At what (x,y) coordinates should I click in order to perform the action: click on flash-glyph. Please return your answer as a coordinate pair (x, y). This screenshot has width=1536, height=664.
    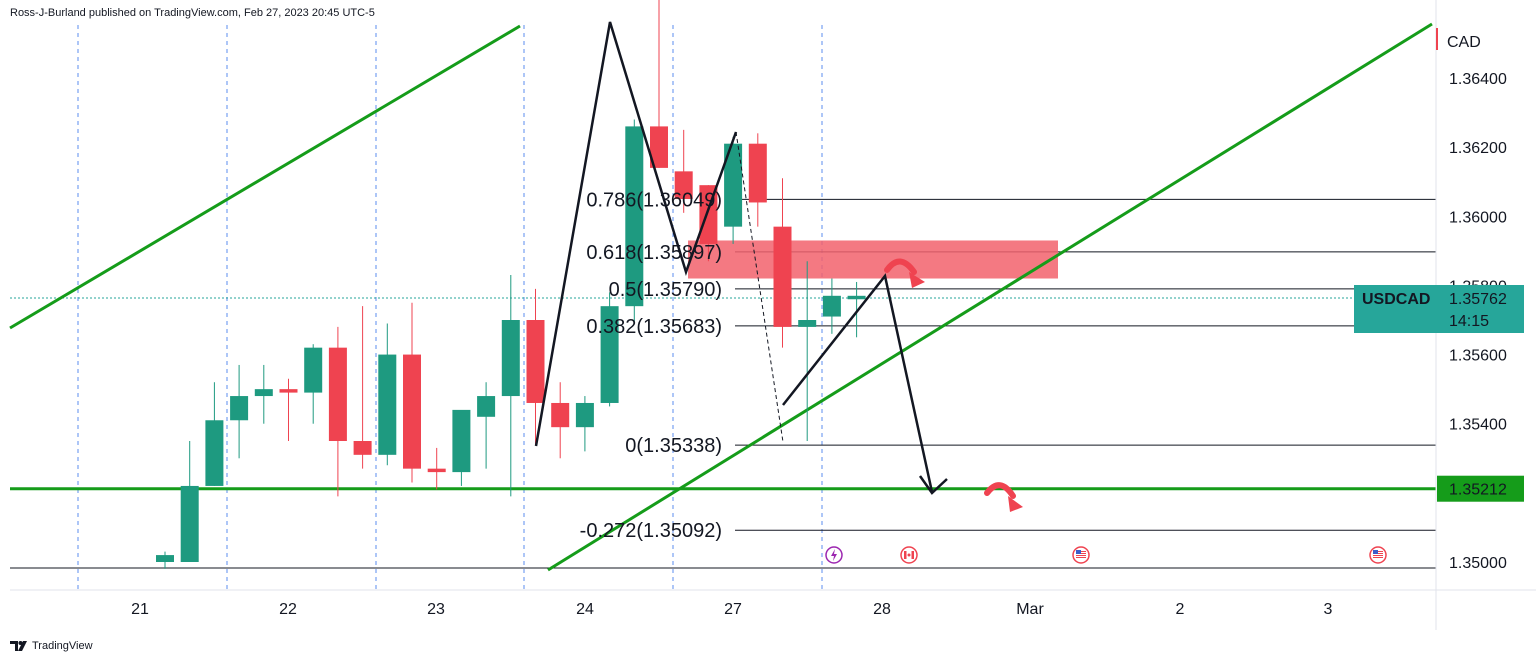
    Looking at the image, I should click on (834, 555).